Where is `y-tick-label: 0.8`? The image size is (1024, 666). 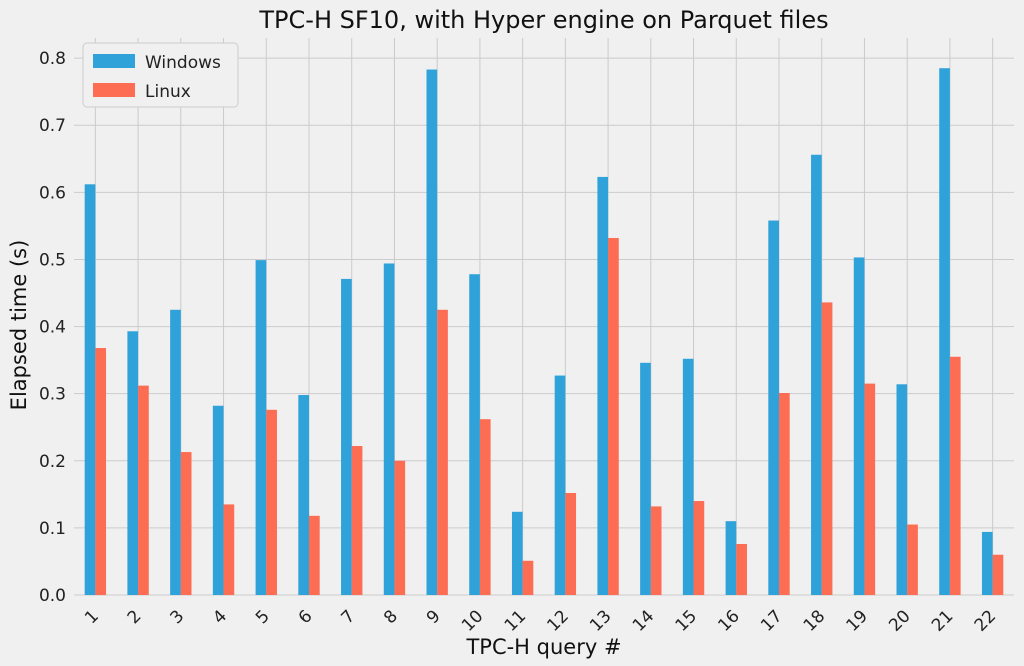 y-tick-label: 0.8 is located at coordinates (52, 59).